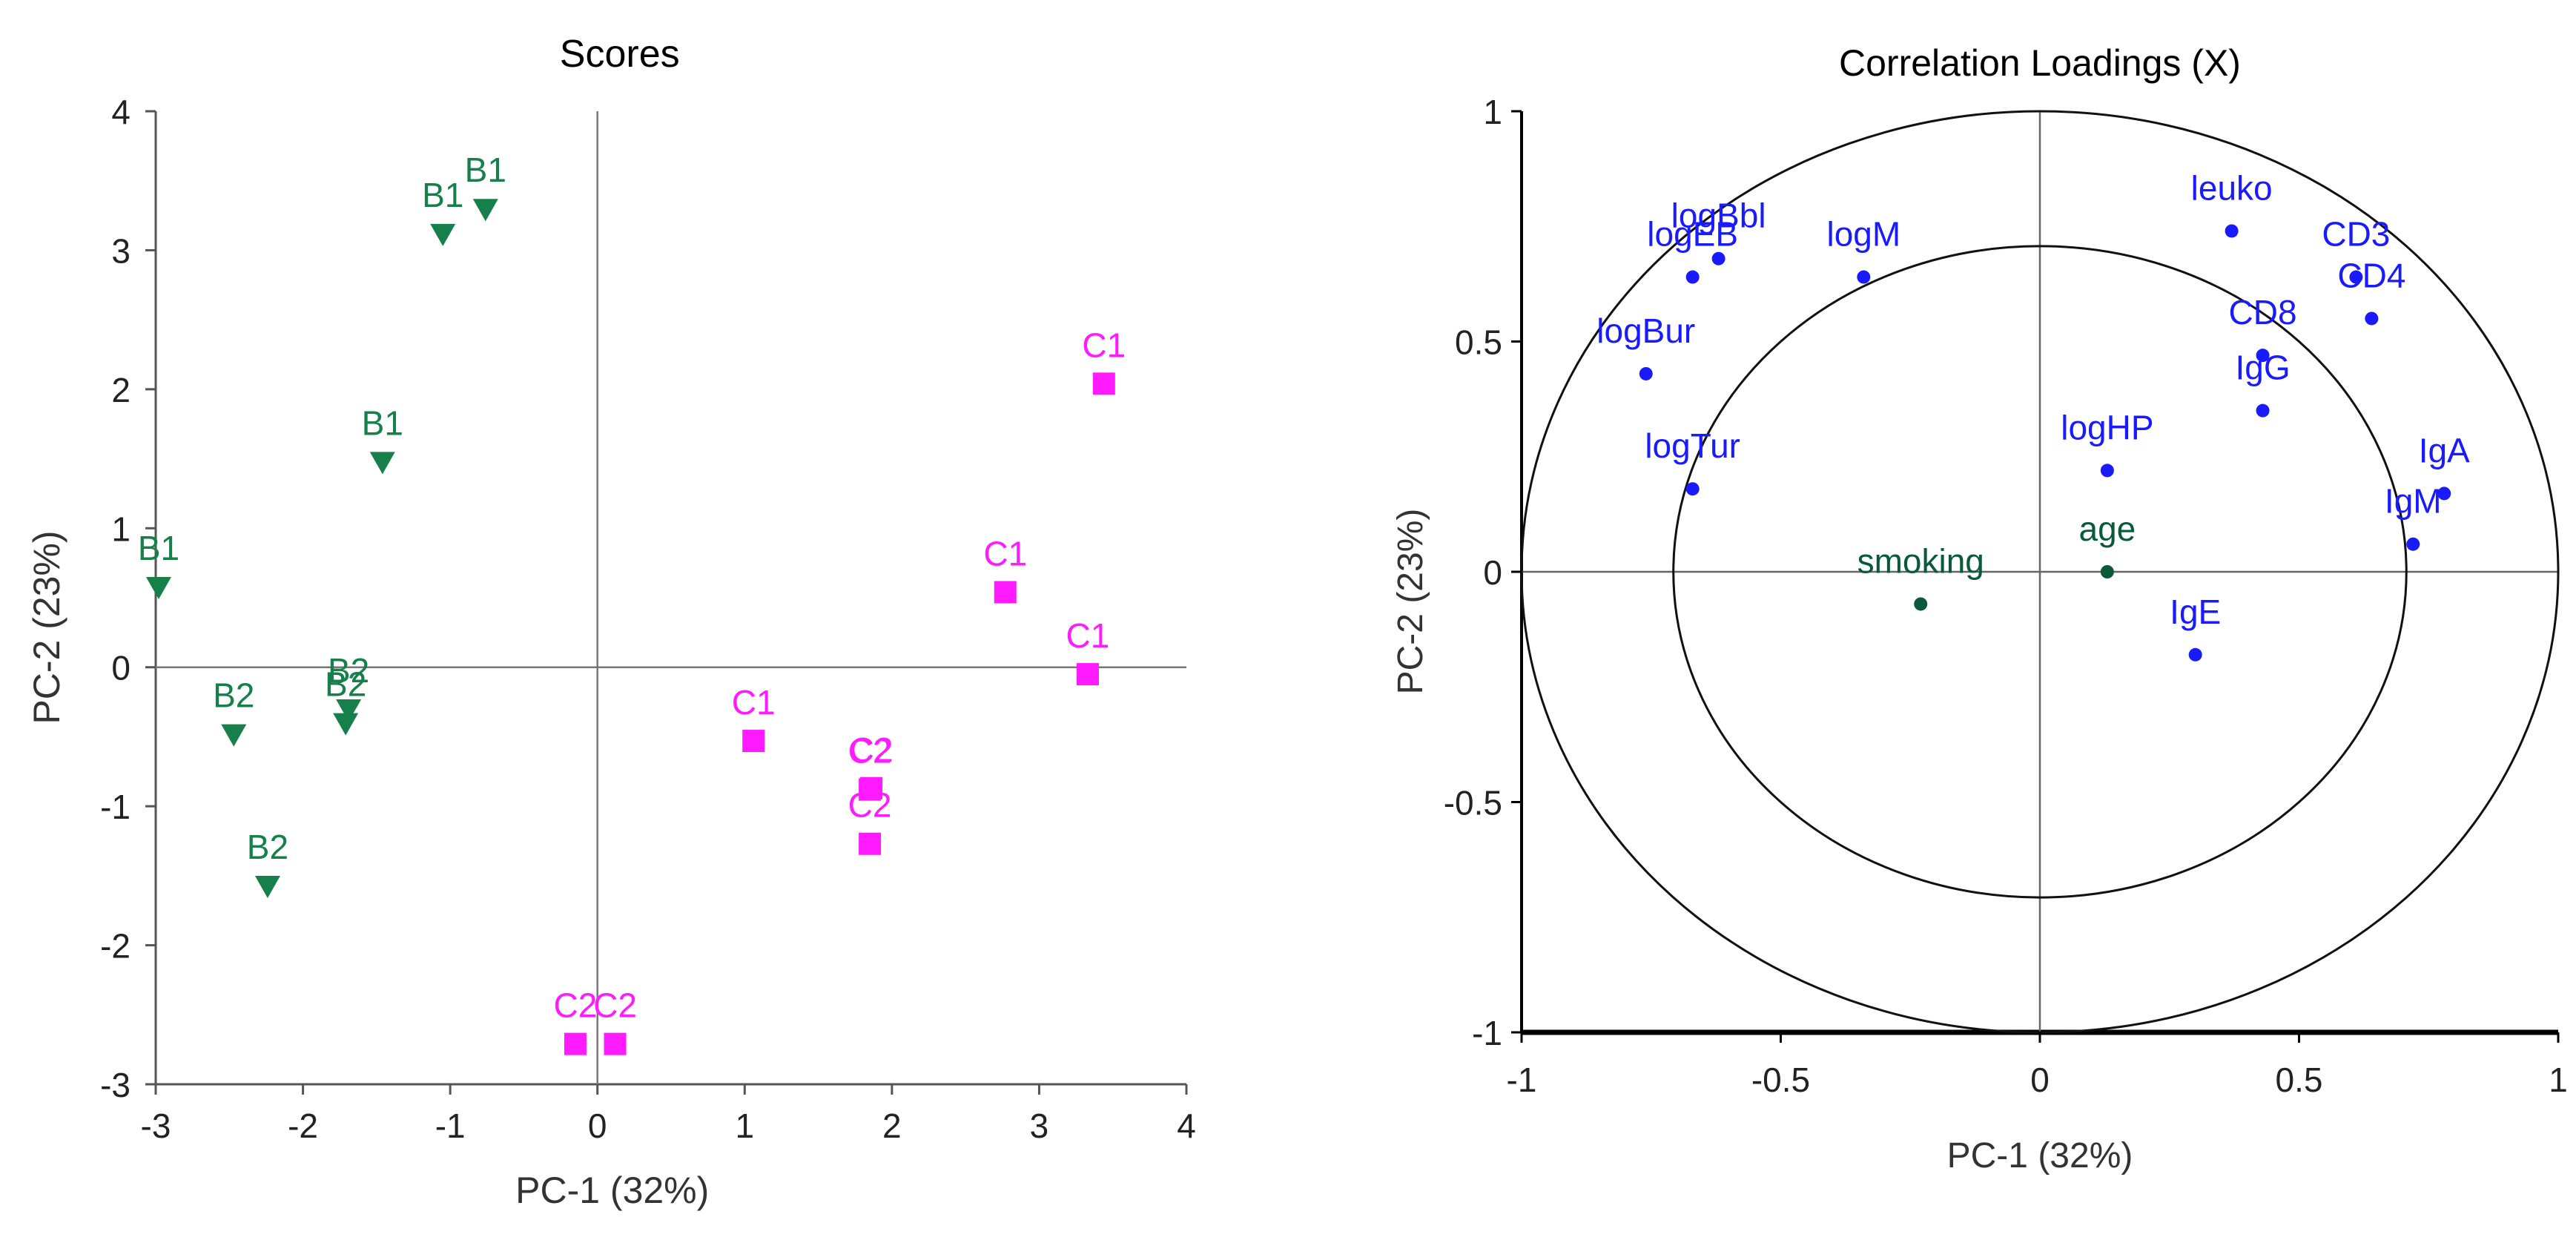 The height and width of the screenshot is (1240, 2576). Describe the element at coordinates (2263, 312) in the screenshot. I see `loading-point-label: CD8` at that location.